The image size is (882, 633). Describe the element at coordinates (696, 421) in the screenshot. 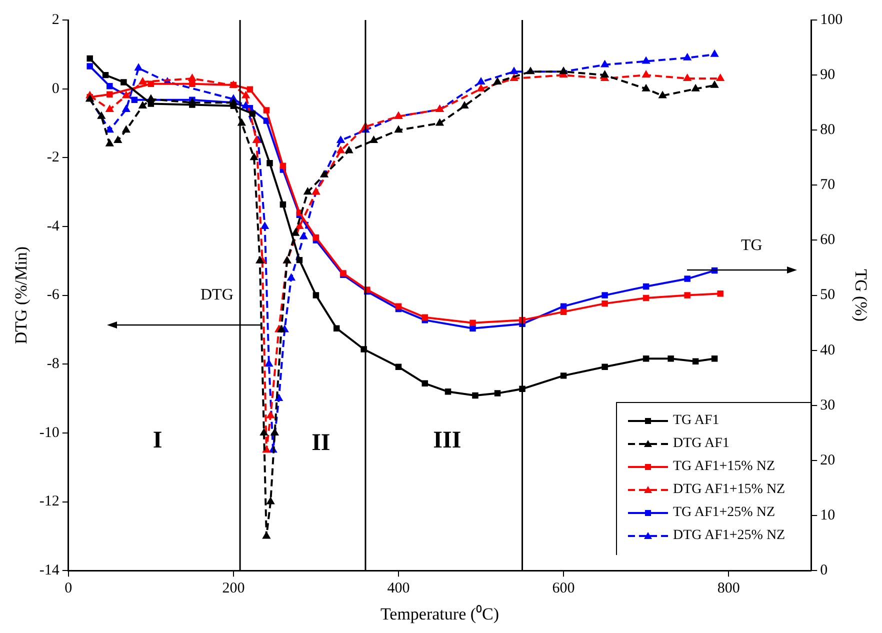

I see `legend-label: TG AF1` at that location.